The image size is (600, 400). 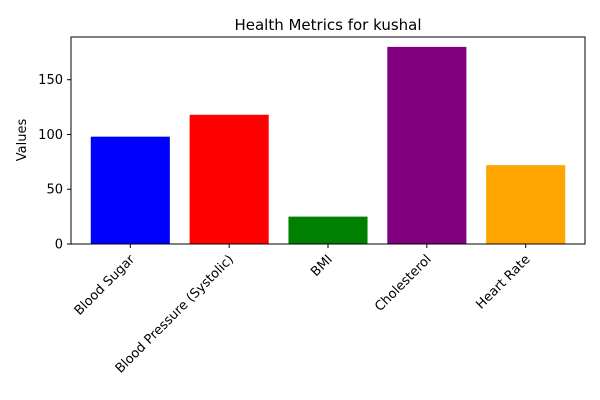 I want to click on x-tick-label-2: BMI, so click(x=322, y=266).